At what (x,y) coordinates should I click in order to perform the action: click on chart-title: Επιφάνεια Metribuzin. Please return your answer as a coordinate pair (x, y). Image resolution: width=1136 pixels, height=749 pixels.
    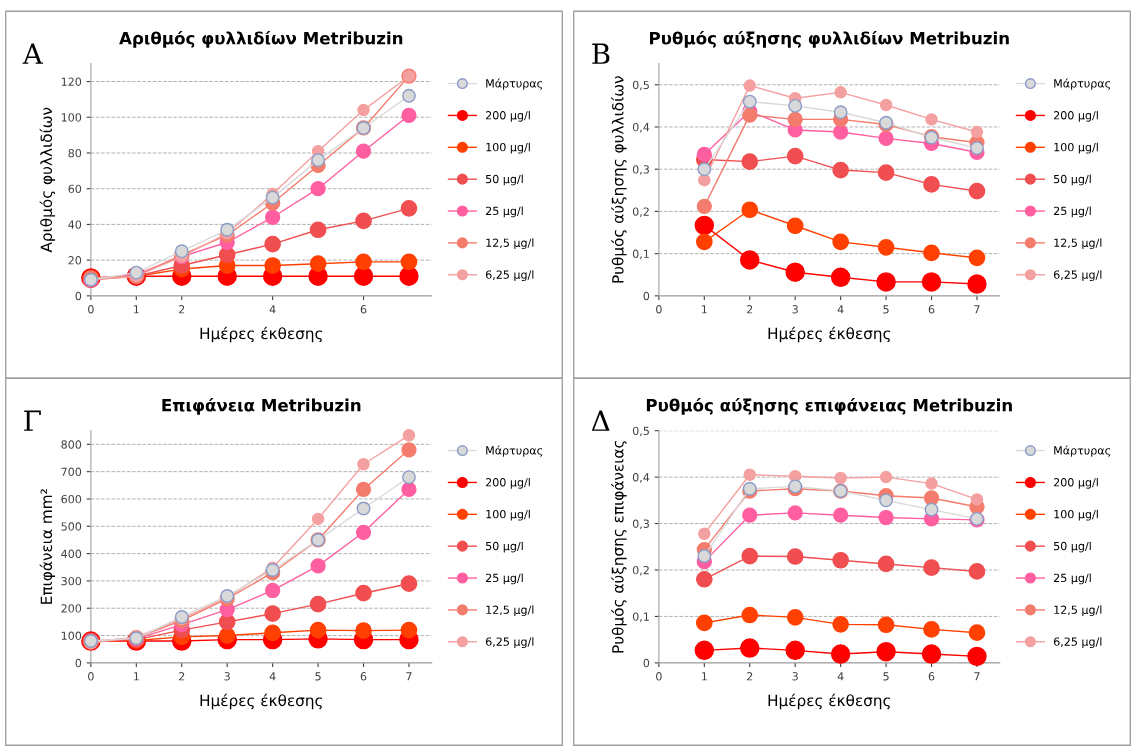
    Looking at the image, I should click on (261, 406).